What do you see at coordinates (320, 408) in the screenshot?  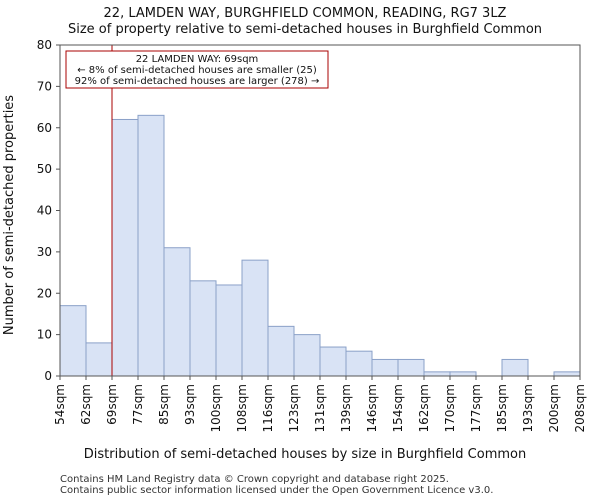 I see `x-tick-label: 131sqm` at bounding box center [320, 408].